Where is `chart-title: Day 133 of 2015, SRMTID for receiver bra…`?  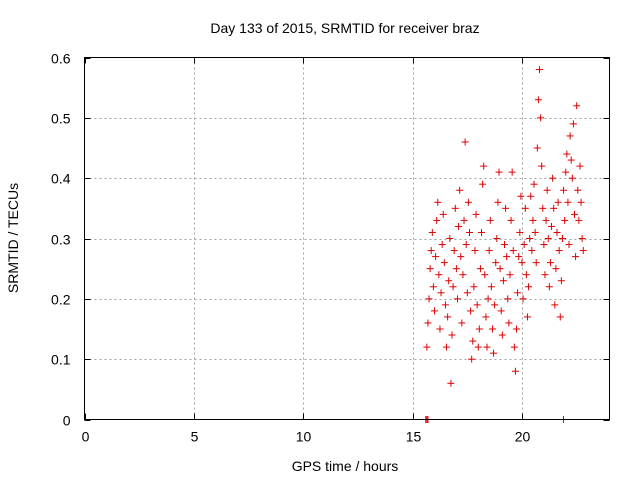
chart-title: Day 133 of 2015, SRMTID for receiver bra… is located at coordinates (344, 28).